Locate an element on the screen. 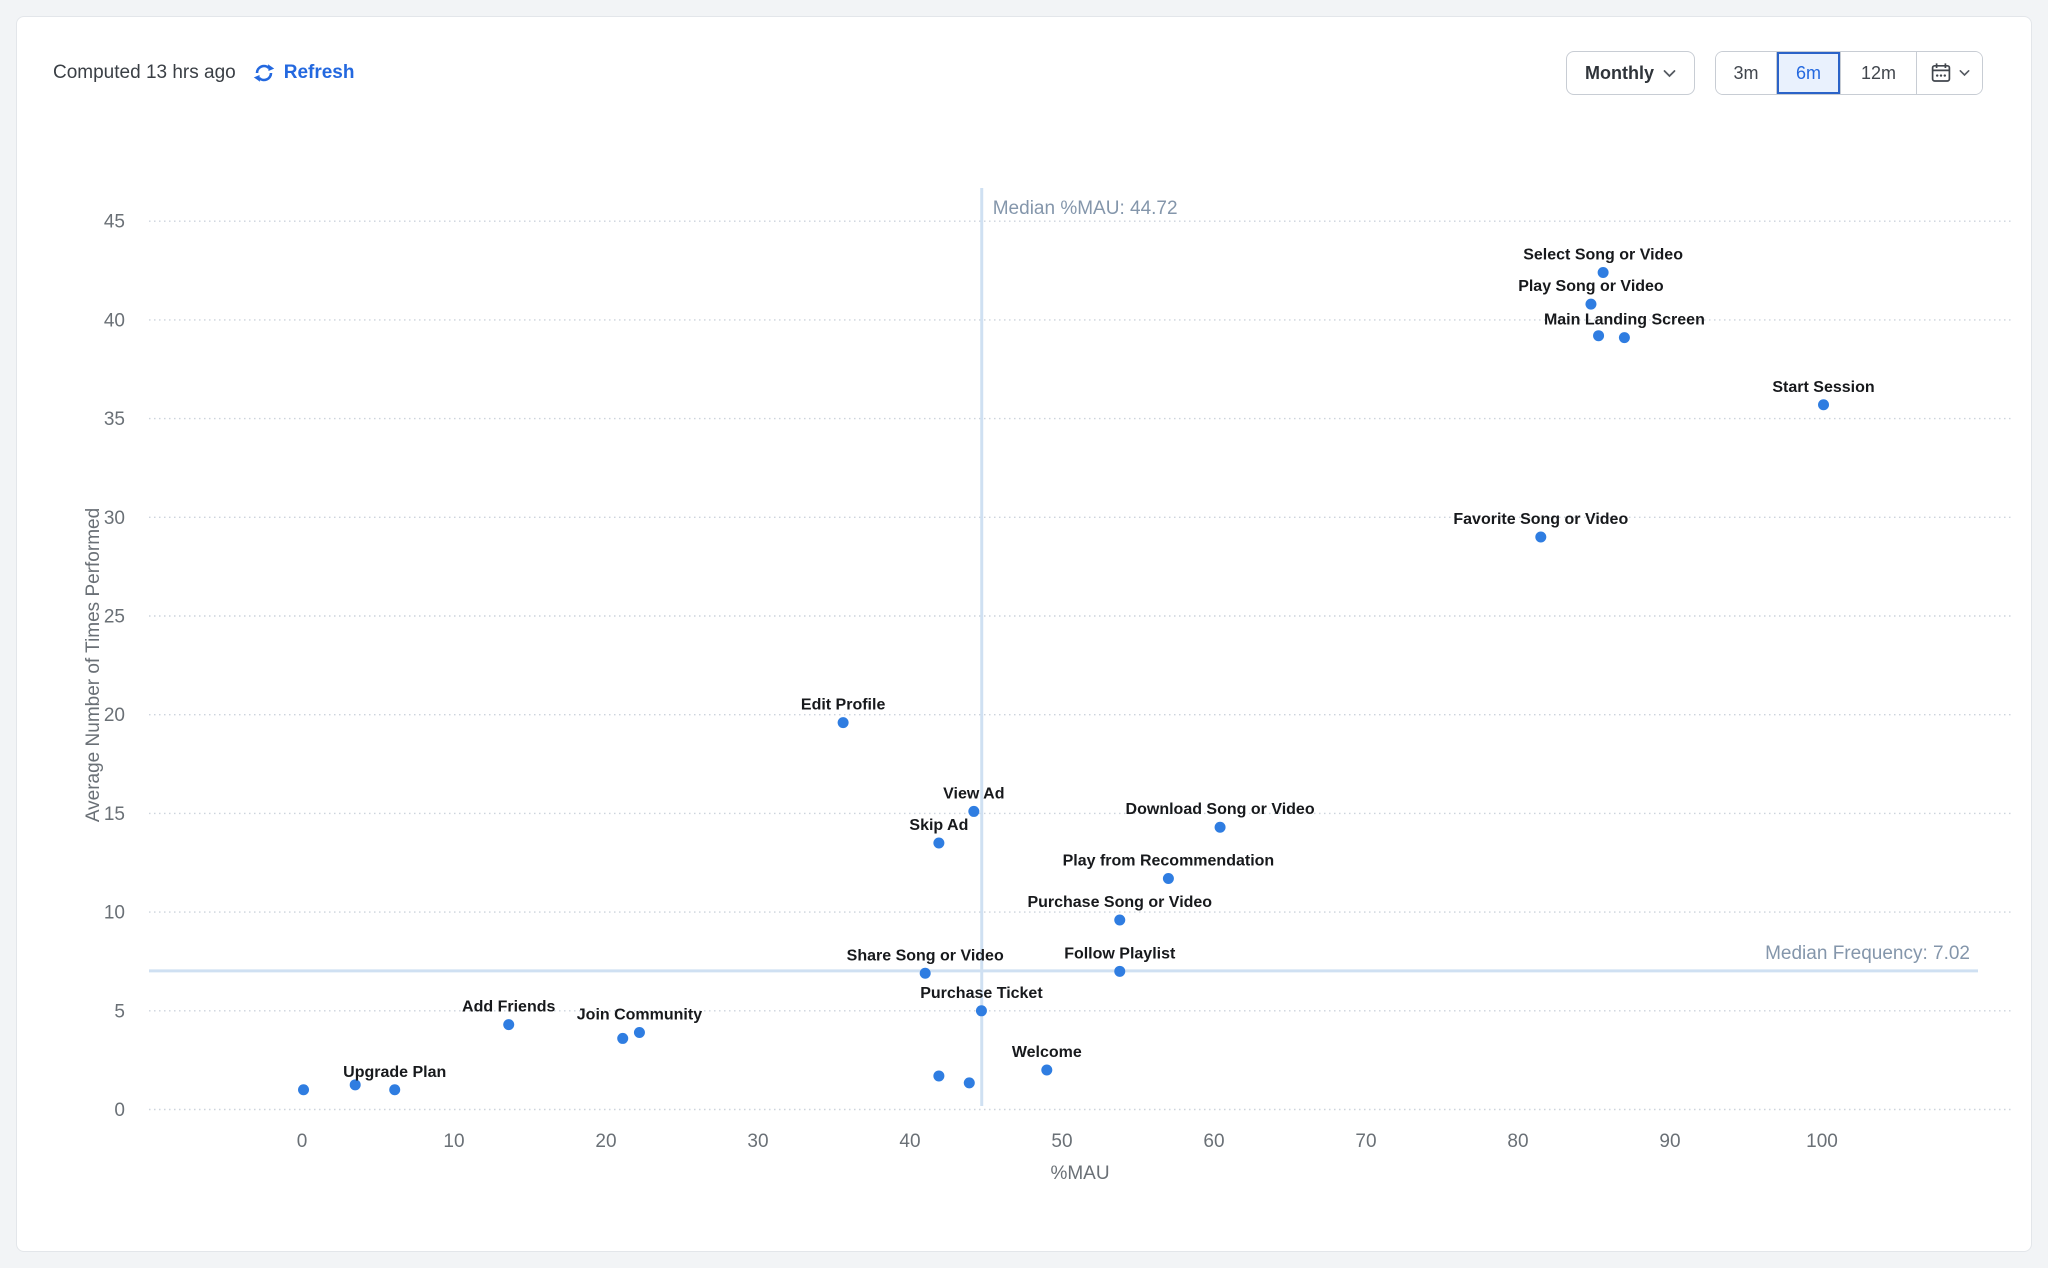 The width and height of the screenshot is (2048, 1268). y-tick-label: 5 is located at coordinates (119, 1011).